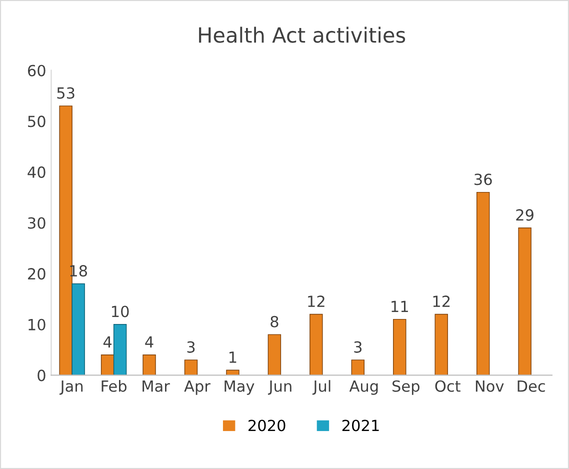 The image size is (569, 469). What do you see at coordinates (37, 274) in the screenshot?
I see `y-tick-label: 20` at bounding box center [37, 274].